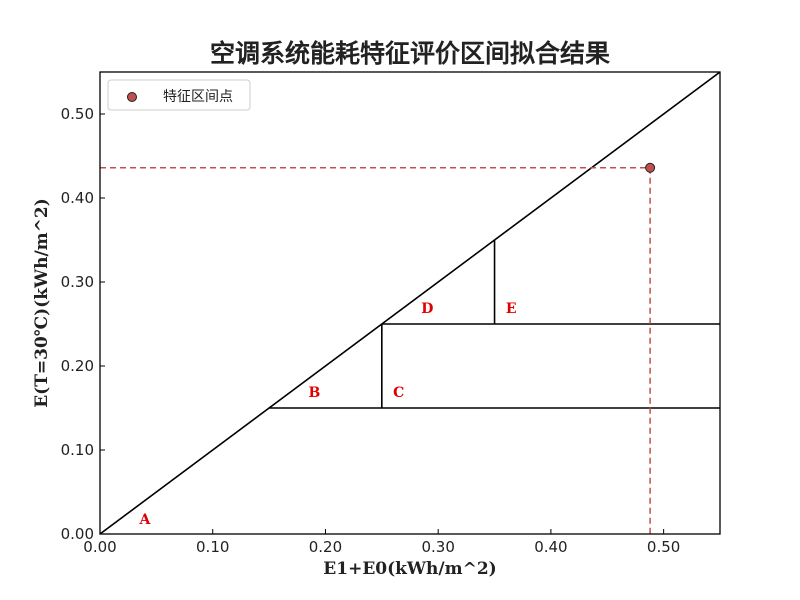  I want to click on chart-title: 空调系统能耗特征评价区间拟合结果, so click(410, 53).